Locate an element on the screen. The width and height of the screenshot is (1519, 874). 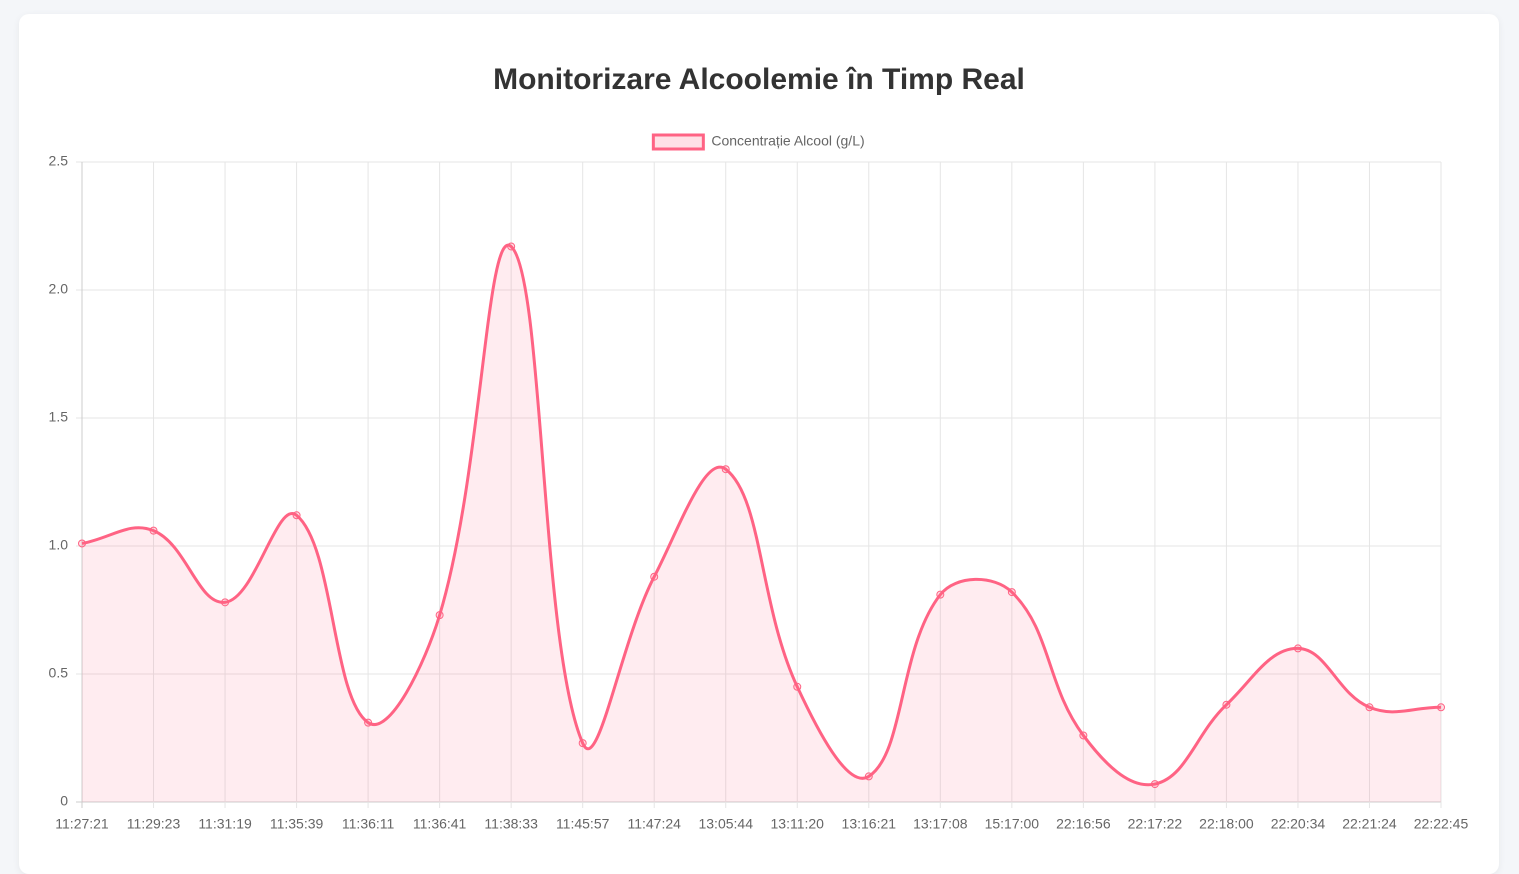
x-tick-label: 11:38:33 is located at coordinates (511, 824).